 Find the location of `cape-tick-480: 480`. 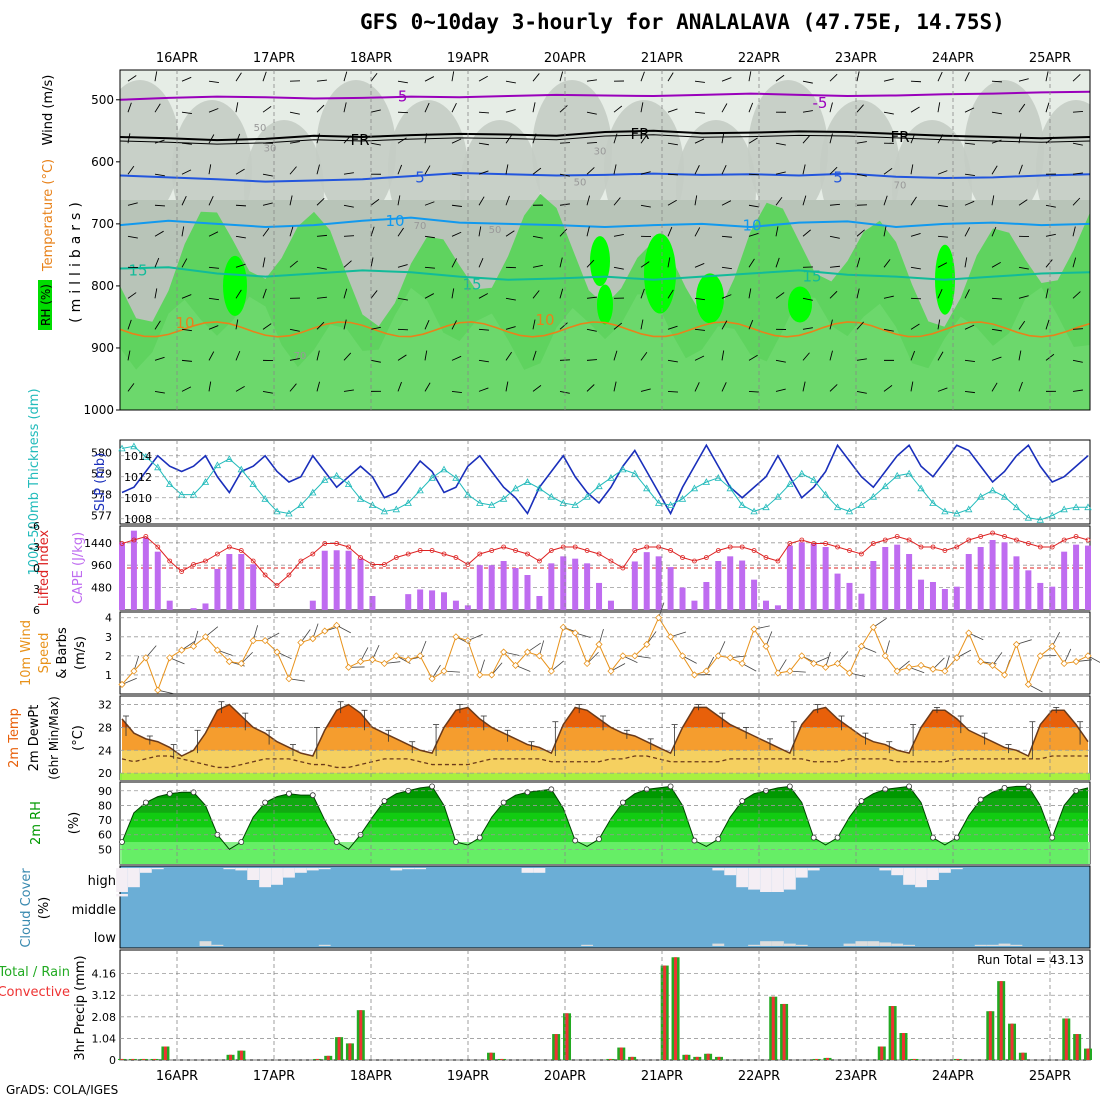

cape-tick-480: 480 is located at coordinates (101, 588).